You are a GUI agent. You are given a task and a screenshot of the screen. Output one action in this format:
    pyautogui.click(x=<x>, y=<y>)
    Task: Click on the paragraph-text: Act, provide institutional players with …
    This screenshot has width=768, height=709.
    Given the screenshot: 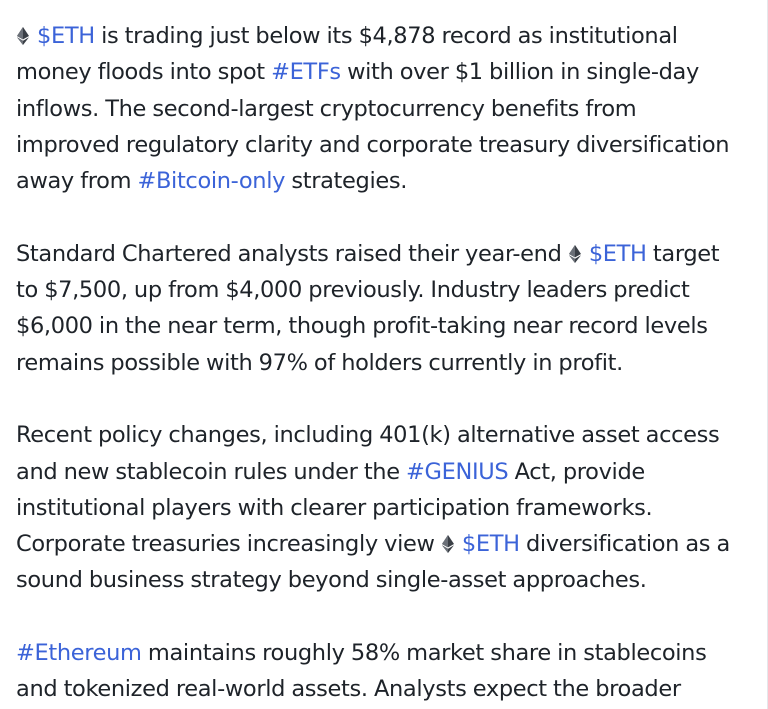 What is the action you would take?
    pyautogui.click(x=334, y=508)
    